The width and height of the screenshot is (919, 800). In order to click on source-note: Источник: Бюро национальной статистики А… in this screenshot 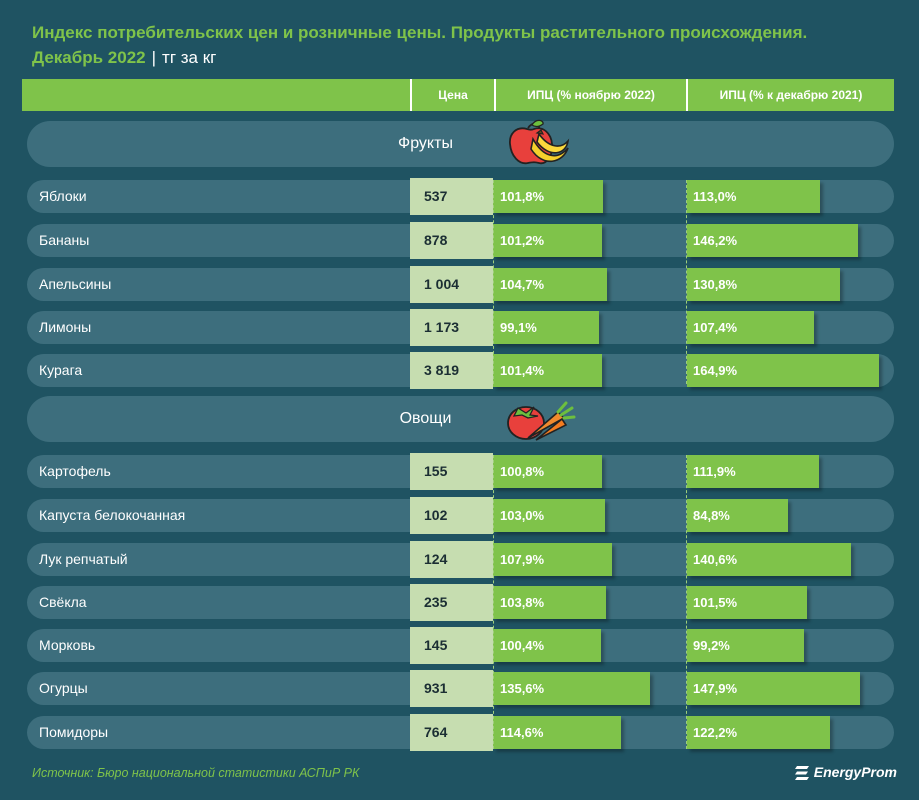, I will do `click(196, 773)`.